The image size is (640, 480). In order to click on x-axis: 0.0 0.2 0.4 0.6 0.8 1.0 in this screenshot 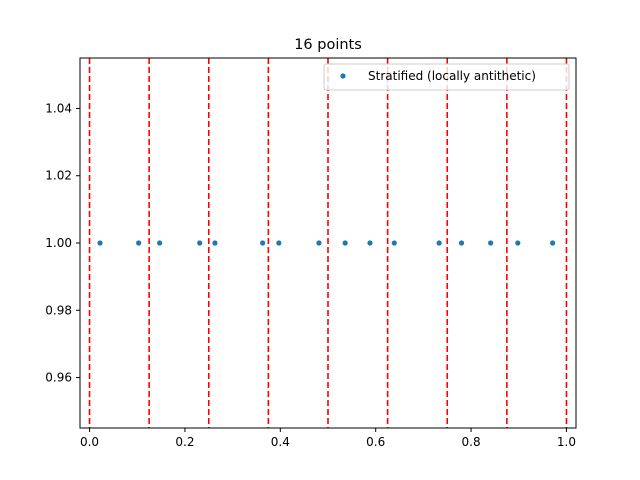, I will do `click(328, 438)`.